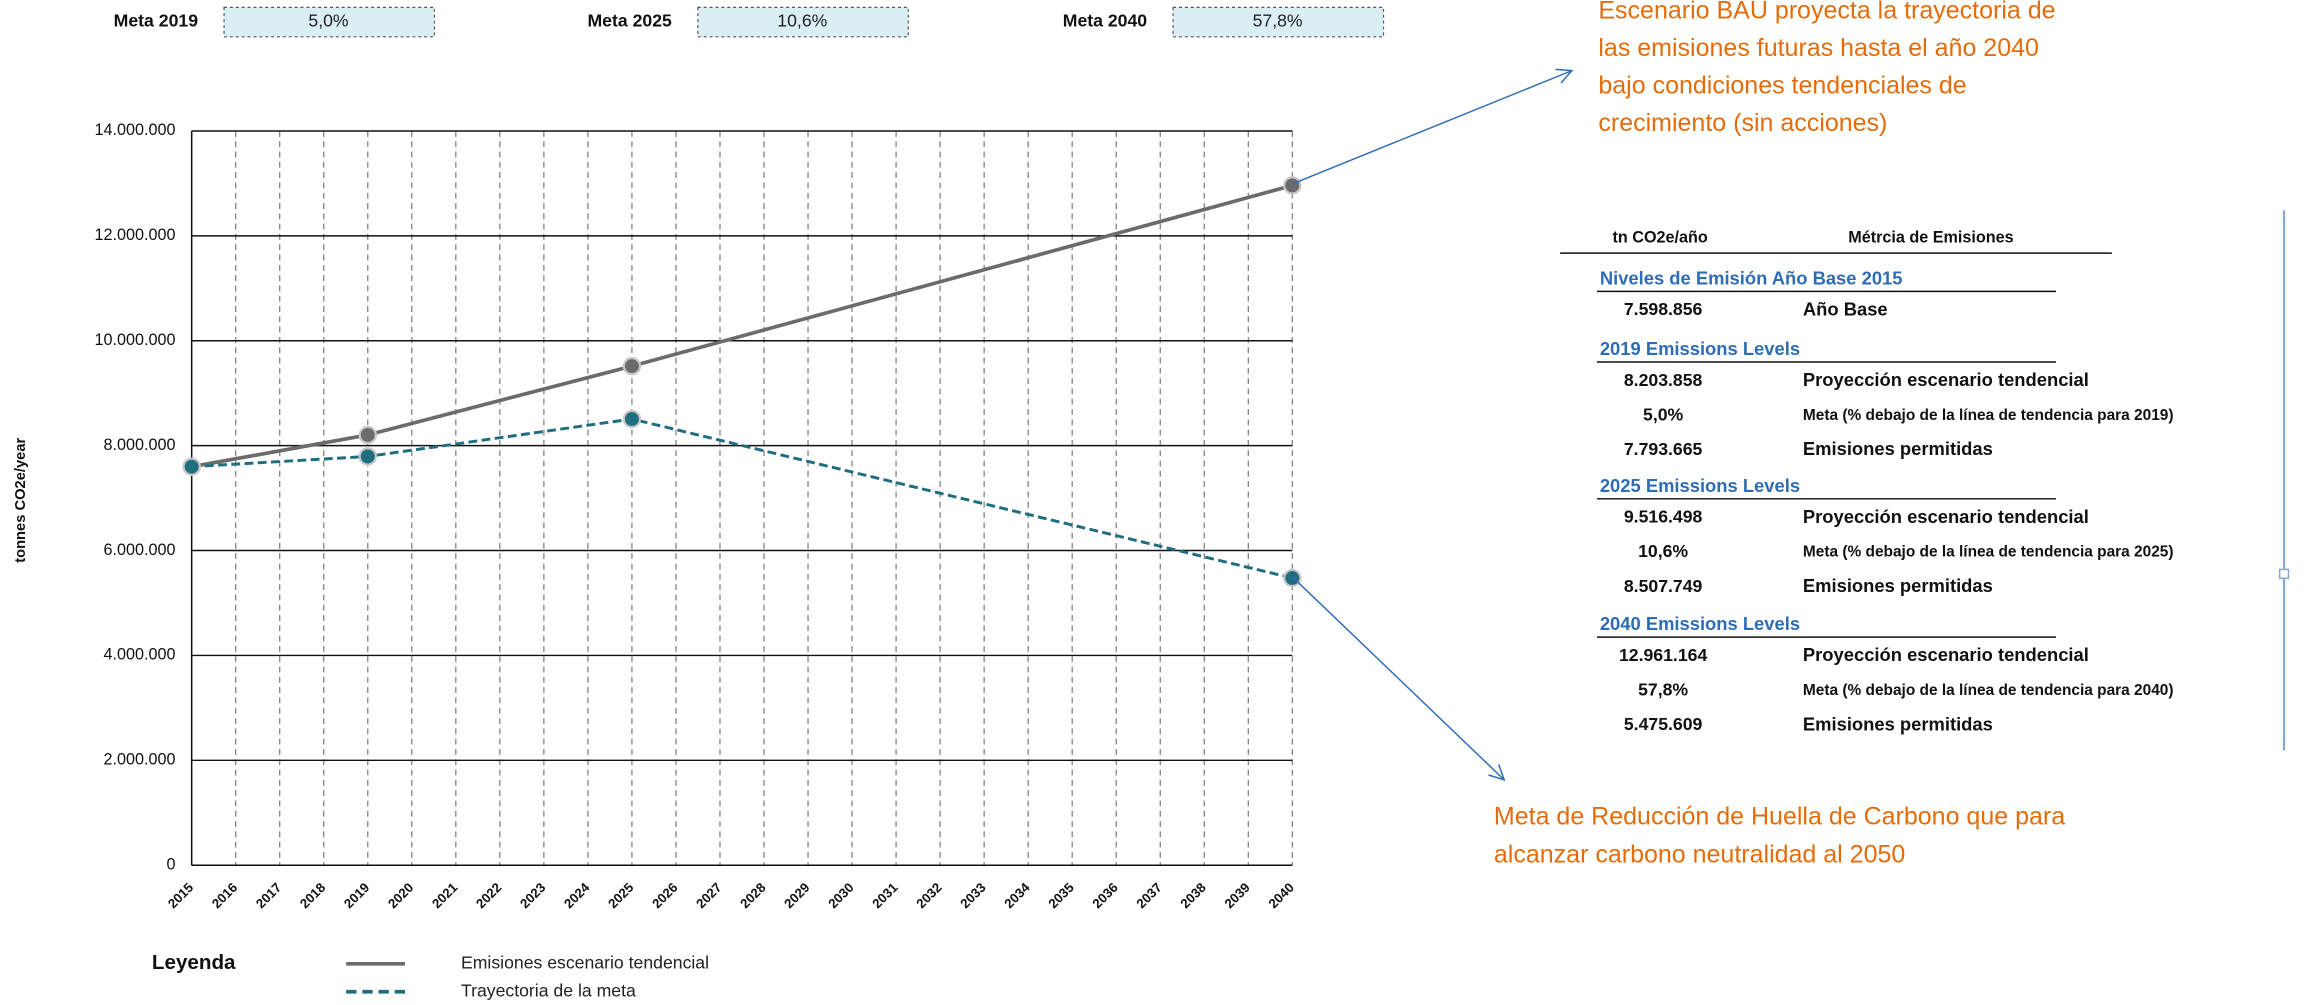  What do you see at coordinates (1663, 309) in the screenshot?
I see `table-value: 7.598.856` at bounding box center [1663, 309].